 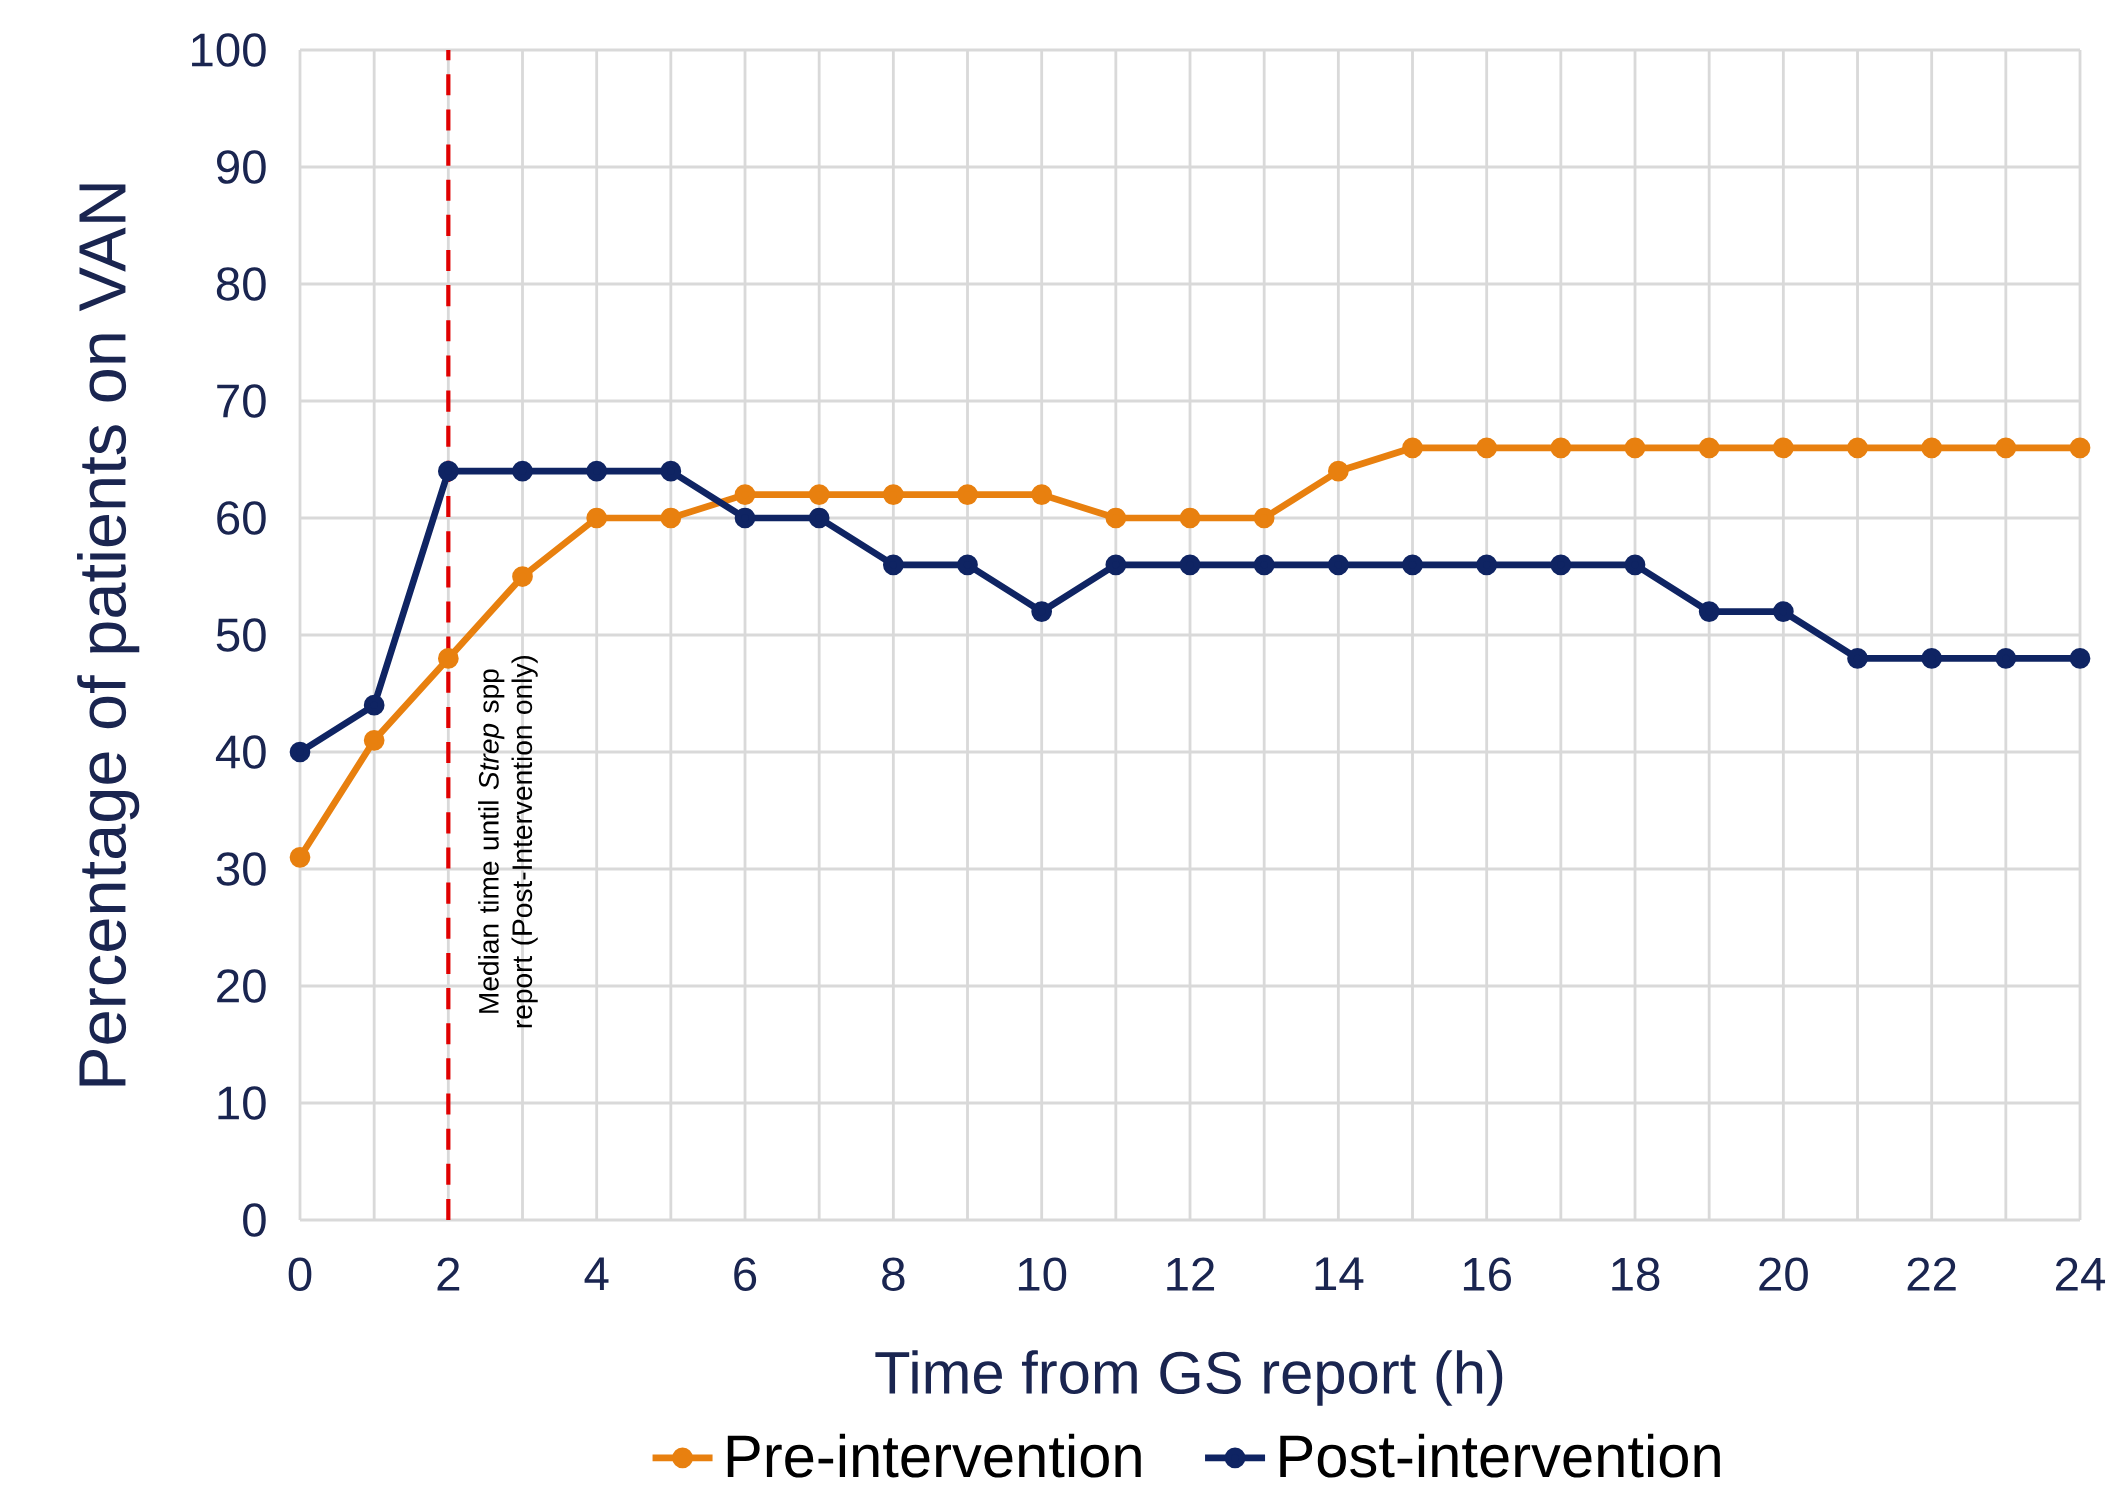 What do you see at coordinates (1339, 1274) in the screenshot?
I see `x-tick-label: 14` at bounding box center [1339, 1274].